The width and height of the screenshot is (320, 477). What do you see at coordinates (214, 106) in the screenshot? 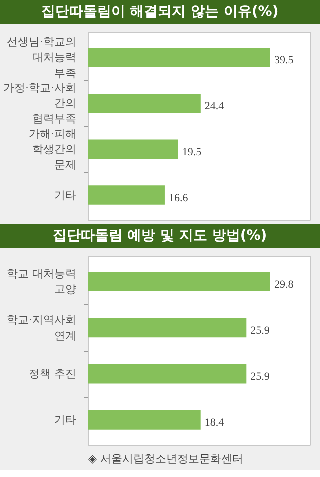
I see `data-label: 24.4` at bounding box center [214, 106].